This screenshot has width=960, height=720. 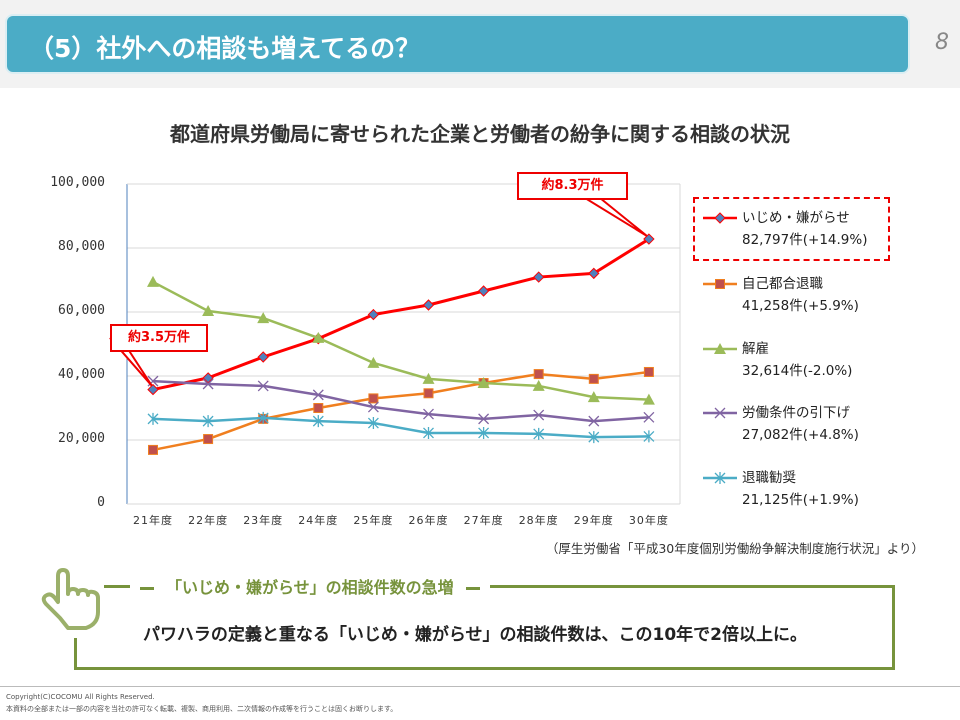 What do you see at coordinates (77, 182) in the screenshot?
I see `y-tick-label: 100,000` at bounding box center [77, 182].